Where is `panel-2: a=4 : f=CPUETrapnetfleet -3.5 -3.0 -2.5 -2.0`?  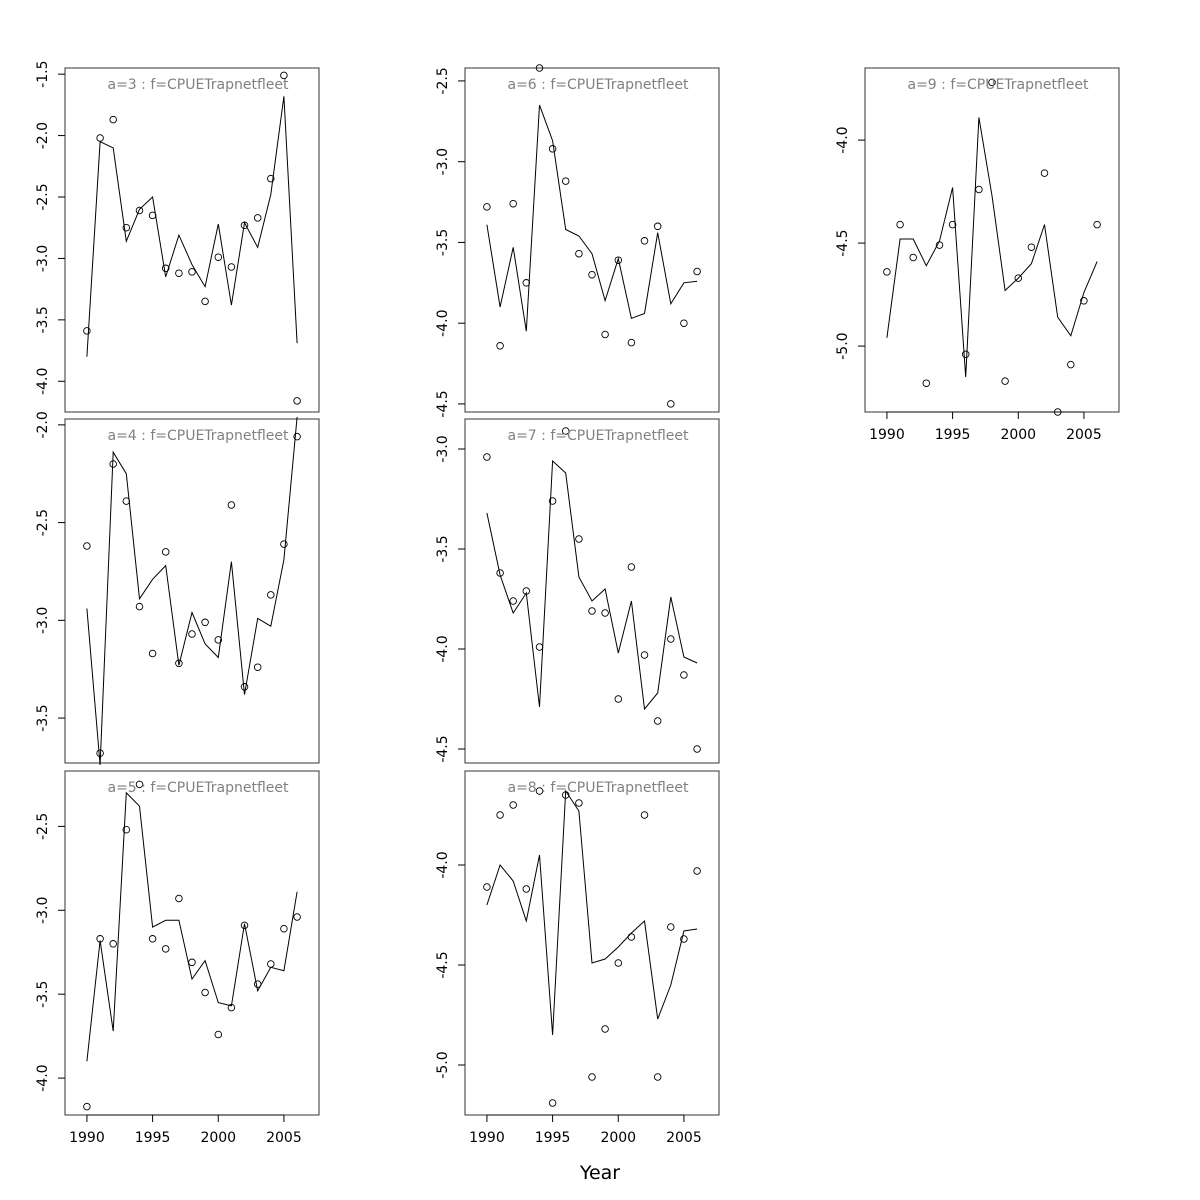 panel-2: a=4 : f=CPUETrapnetfleet -3.5 -3.0 -2.5 -2.0 is located at coordinates (177, 588).